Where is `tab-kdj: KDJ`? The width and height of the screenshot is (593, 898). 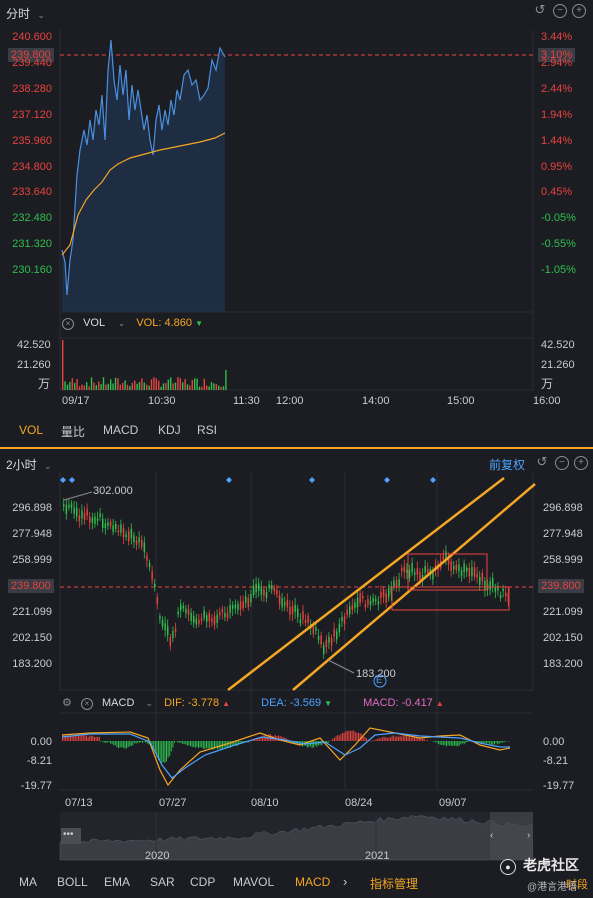 tab-kdj: KDJ is located at coordinates (169, 430).